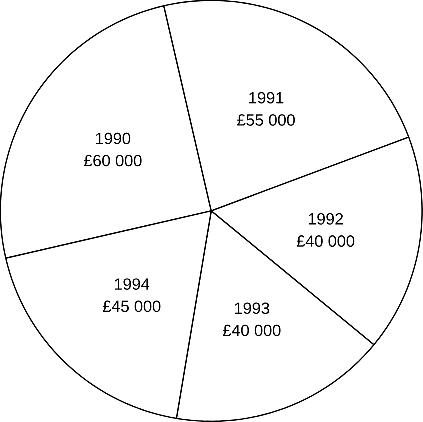  Describe the element at coordinates (266, 120) in the screenshot. I see `data-label: £55 000` at that location.